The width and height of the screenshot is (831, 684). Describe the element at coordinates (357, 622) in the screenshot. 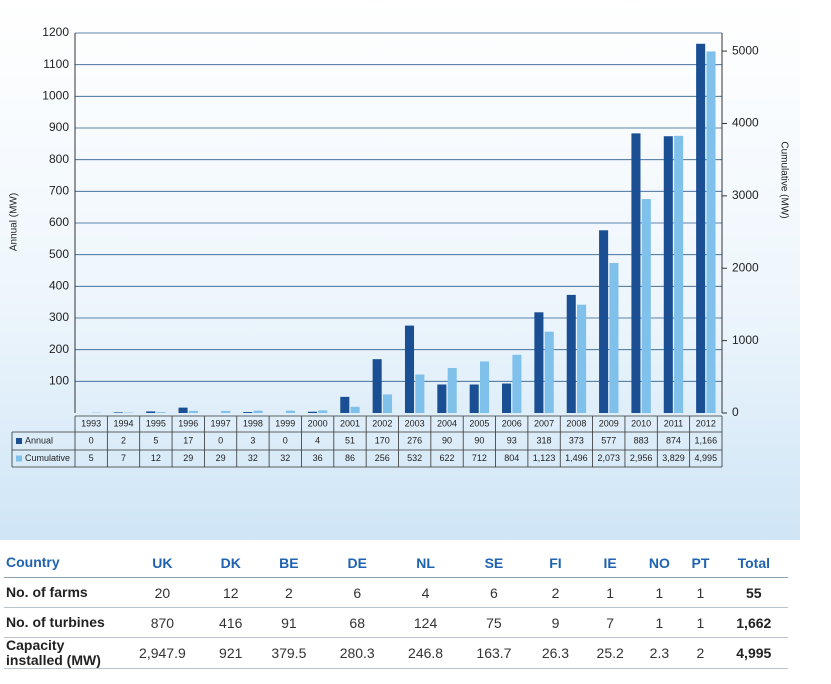

I see `table-cell: 68` at that location.